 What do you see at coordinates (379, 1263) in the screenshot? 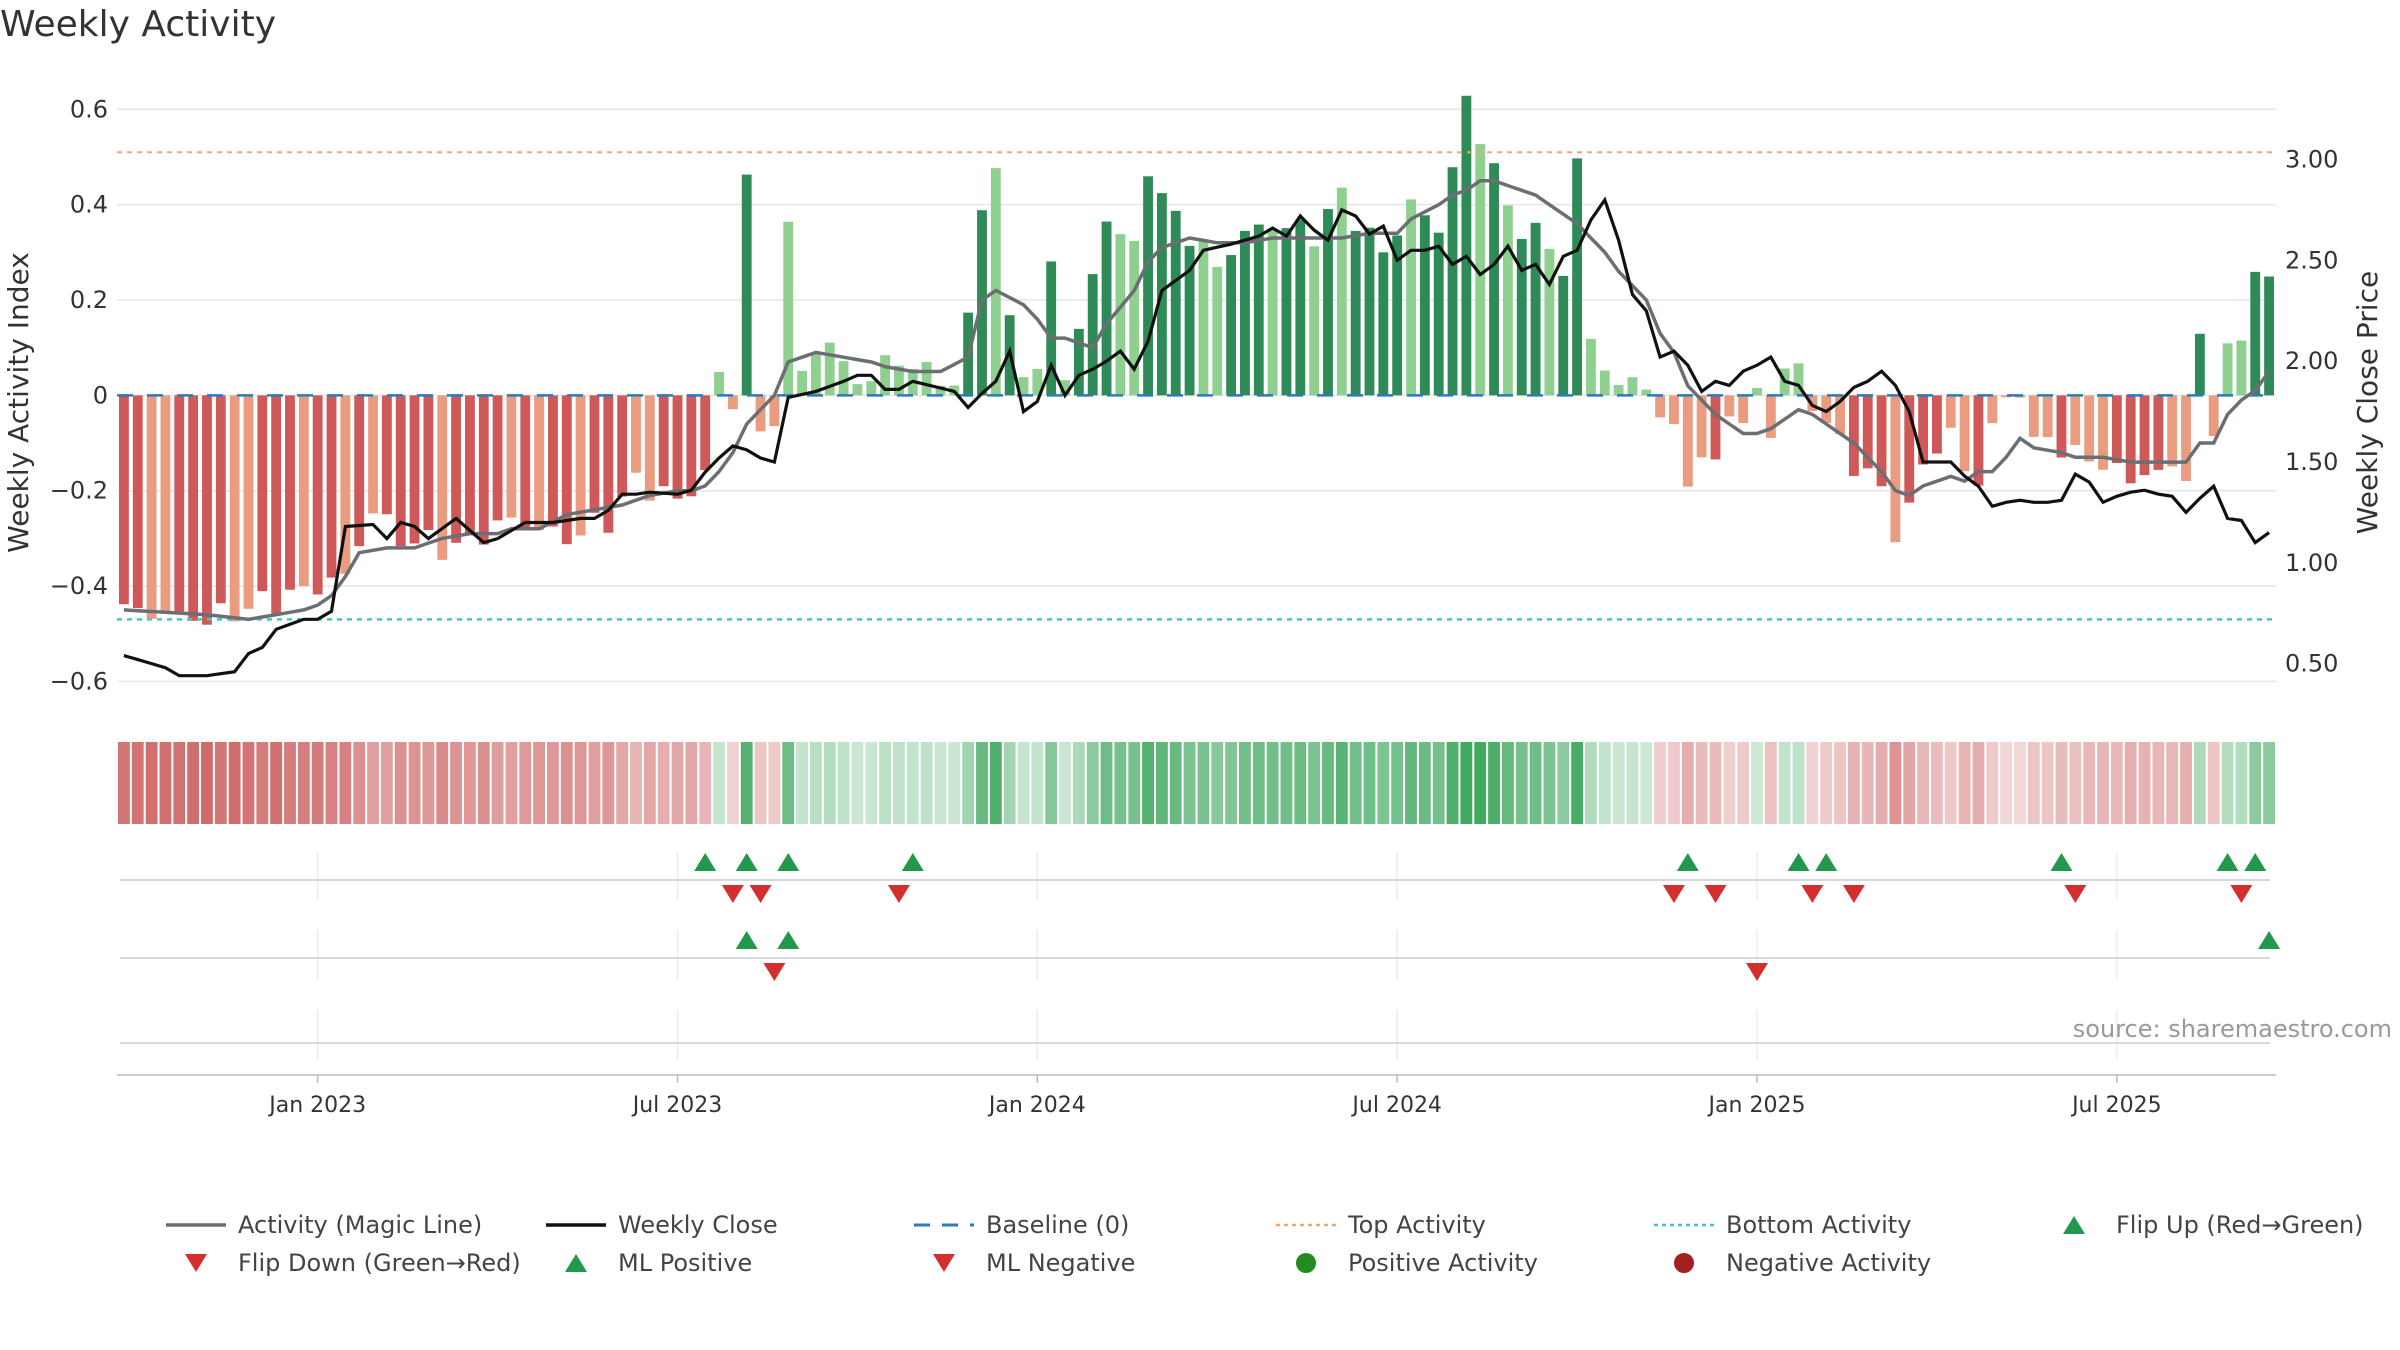
I see `legend-label: Flip Down (Green→Red)` at bounding box center [379, 1263].